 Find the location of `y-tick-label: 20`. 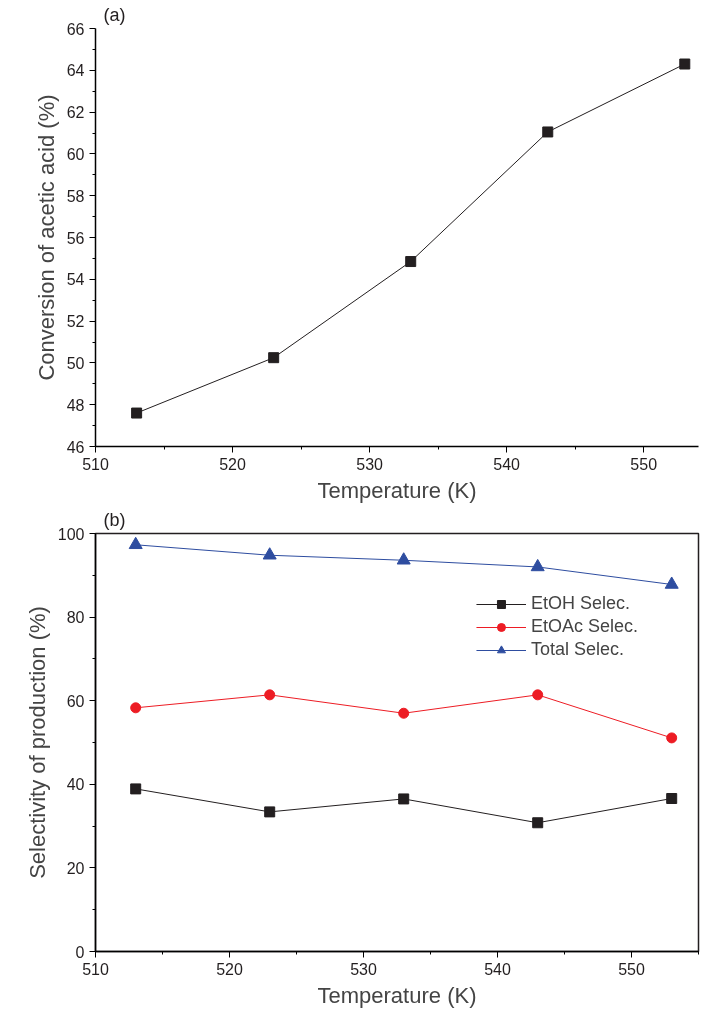

y-tick-label: 20 is located at coordinates (75, 868).